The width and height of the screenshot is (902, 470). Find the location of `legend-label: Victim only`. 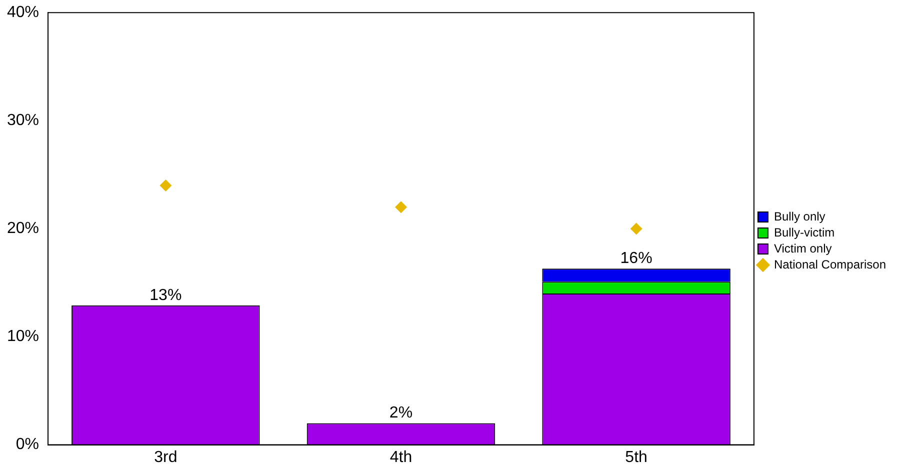

legend-label: Victim only is located at coordinates (803, 248).